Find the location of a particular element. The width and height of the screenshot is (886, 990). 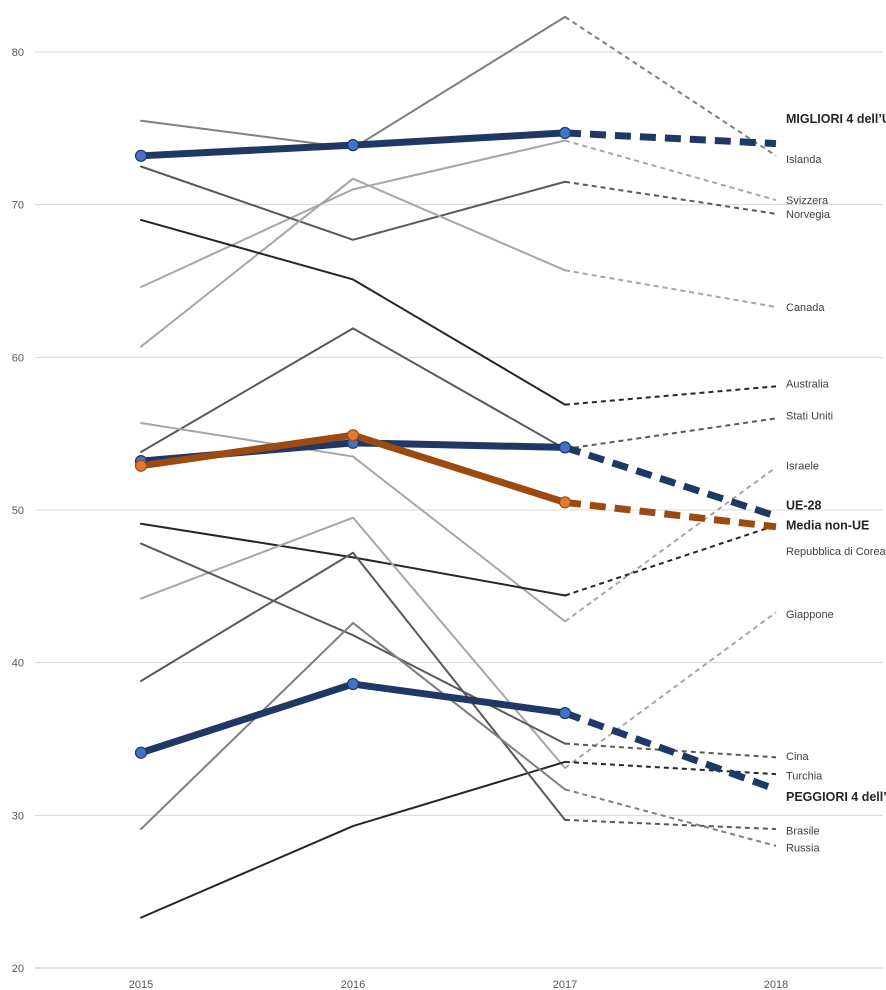

series-line-svizzera is located at coordinates (353, 214).